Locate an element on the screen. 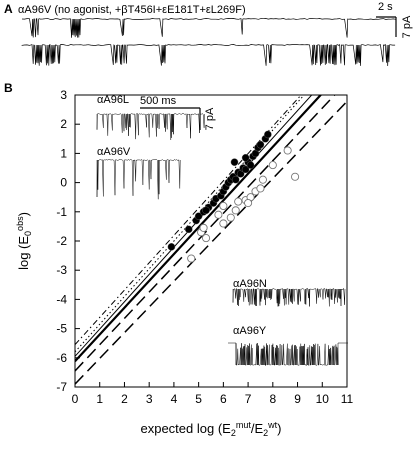  inset-label-a96y: αA96Y is located at coordinates (250, 331).